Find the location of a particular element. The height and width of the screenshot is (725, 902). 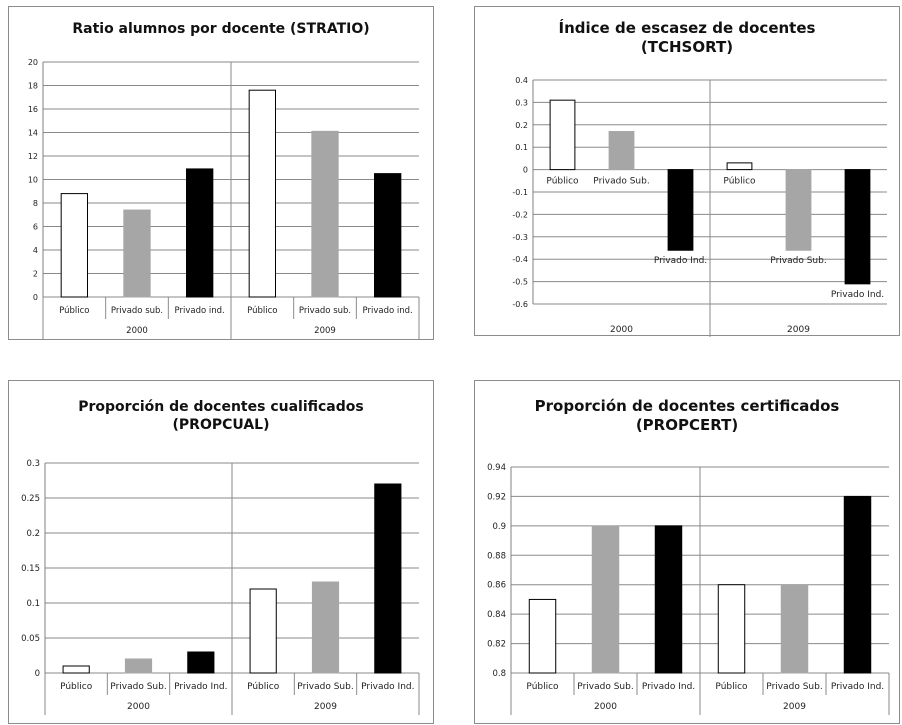

y-tick-label: 0.25 is located at coordinates (30, 499).